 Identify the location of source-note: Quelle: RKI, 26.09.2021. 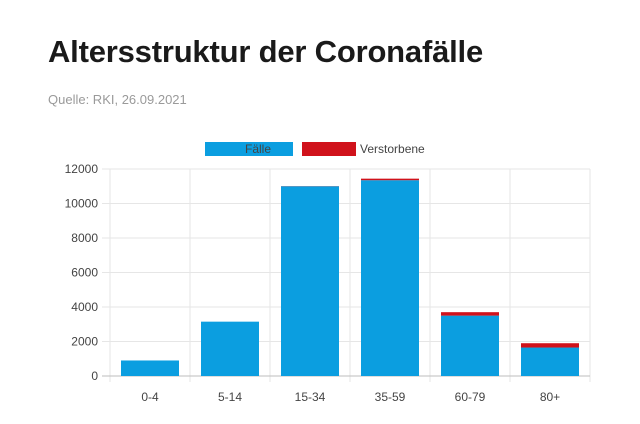
(117, 99).